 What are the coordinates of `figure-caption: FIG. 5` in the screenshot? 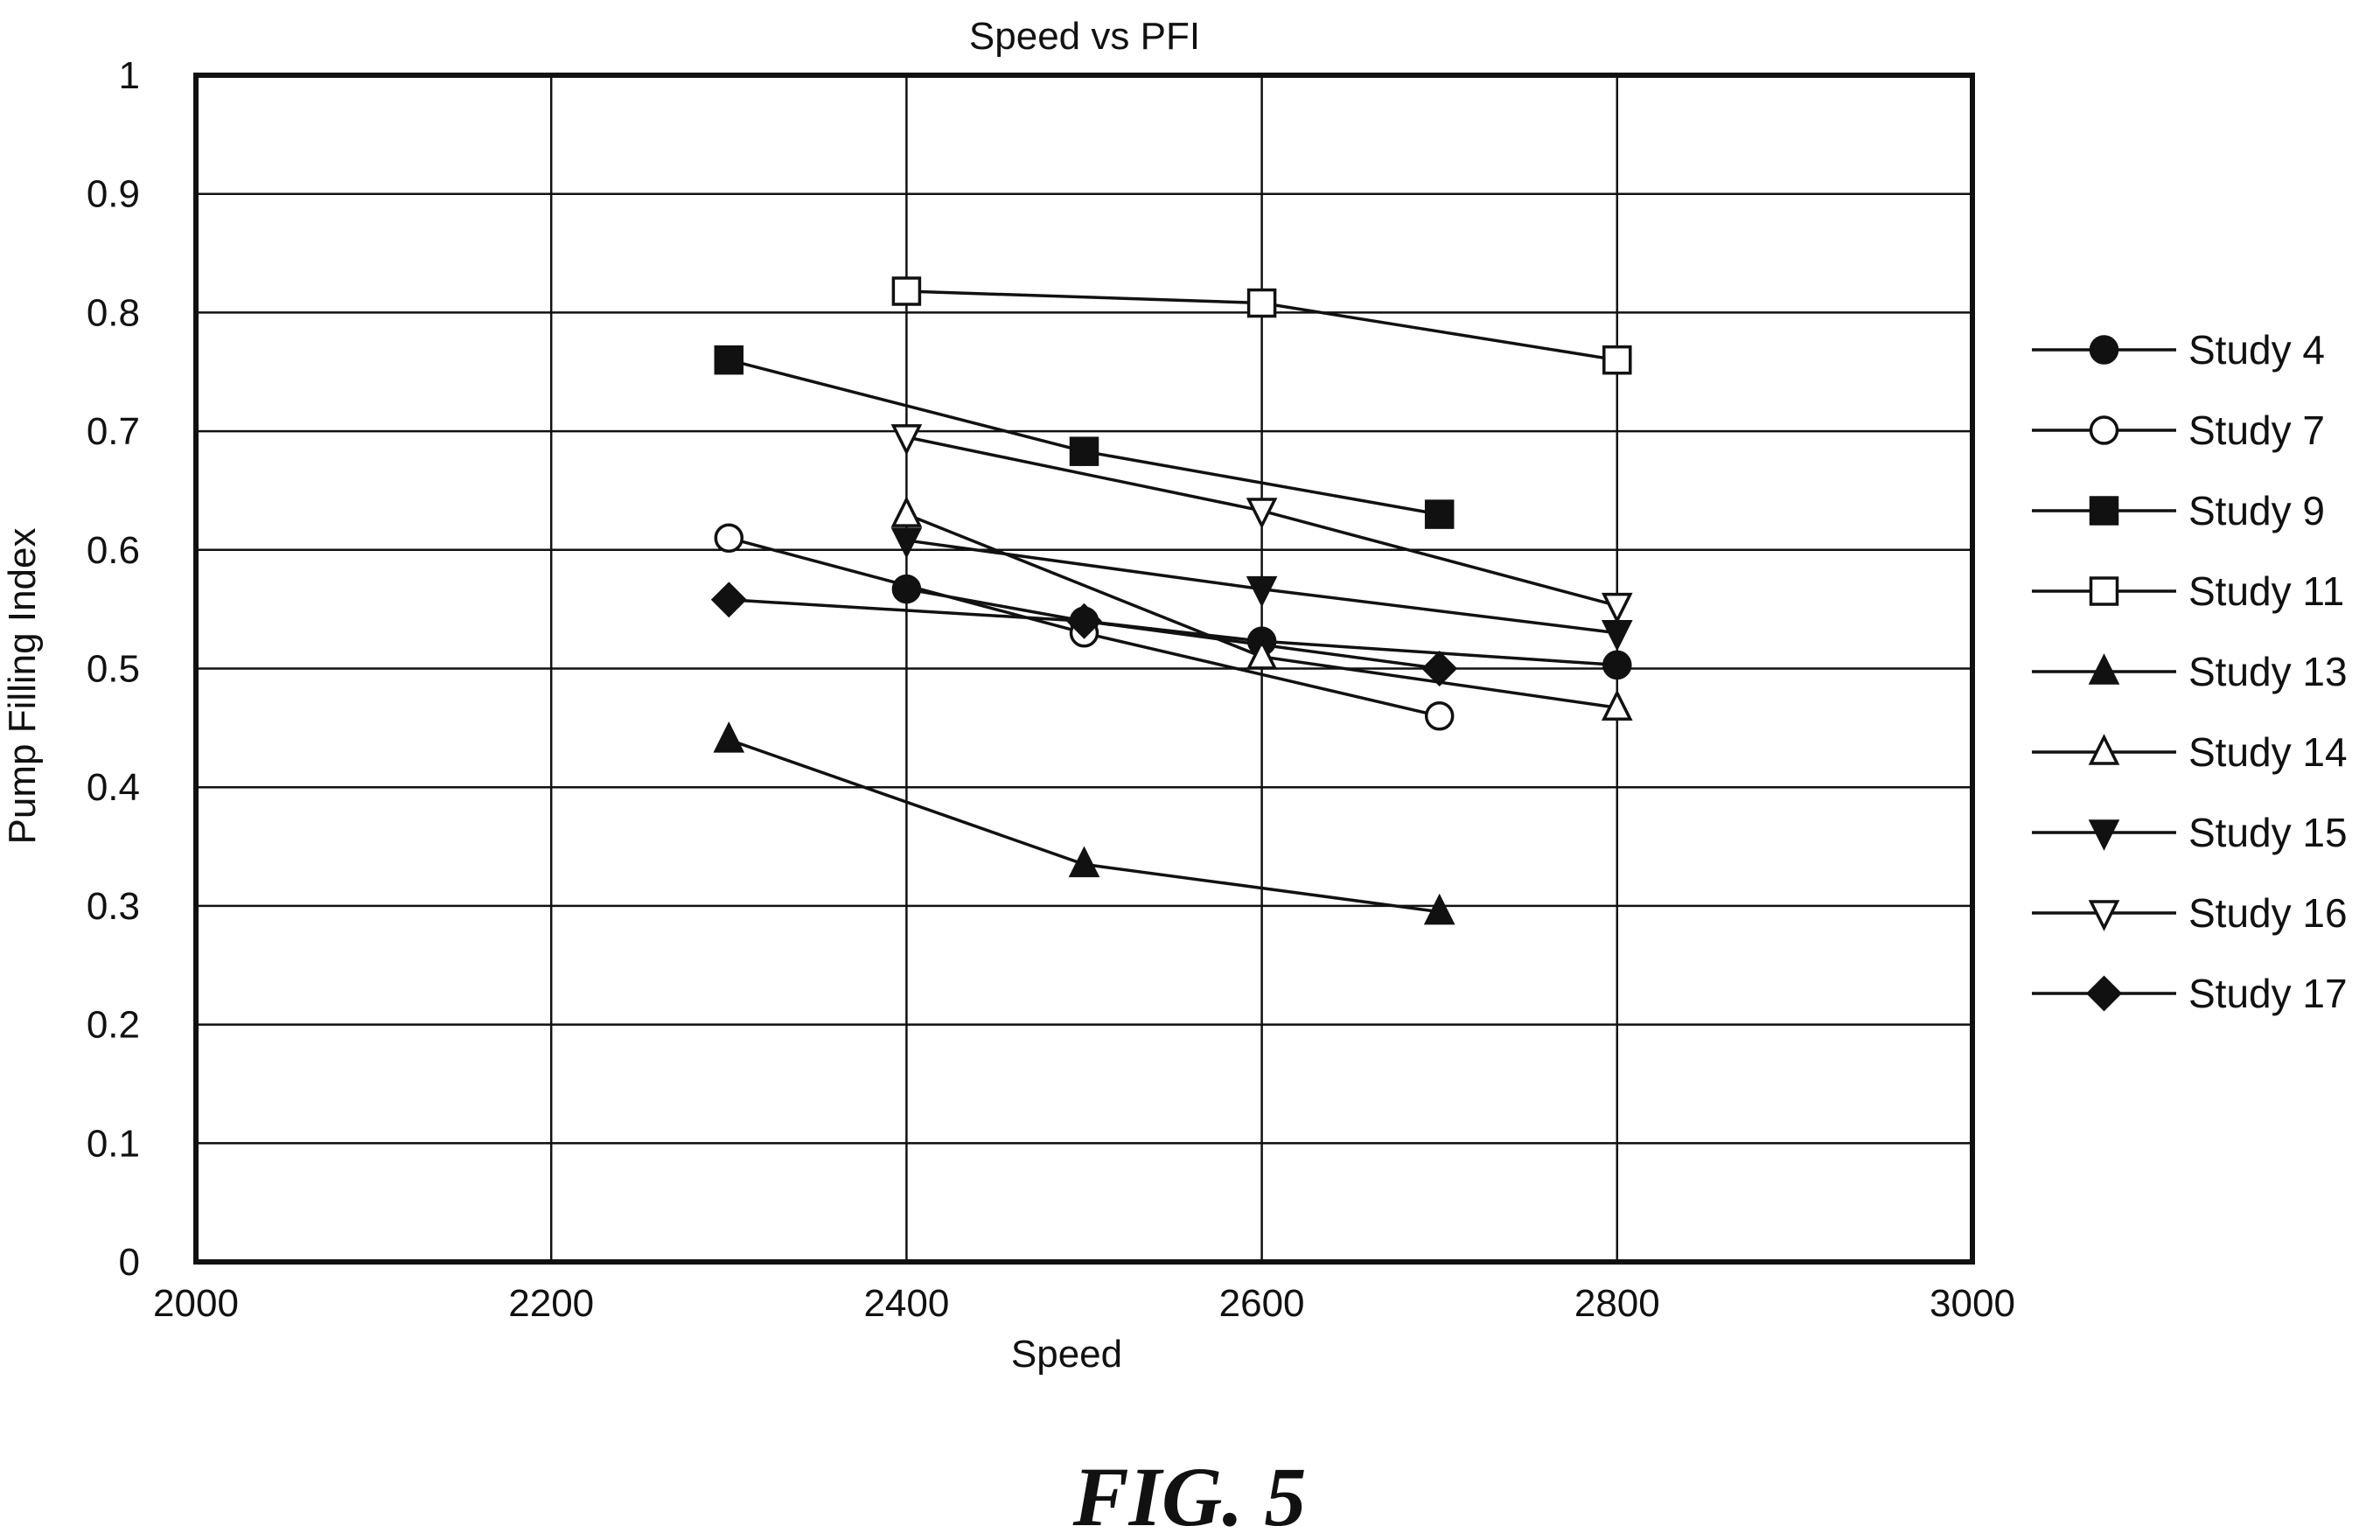 It's located at (1189, 1495).